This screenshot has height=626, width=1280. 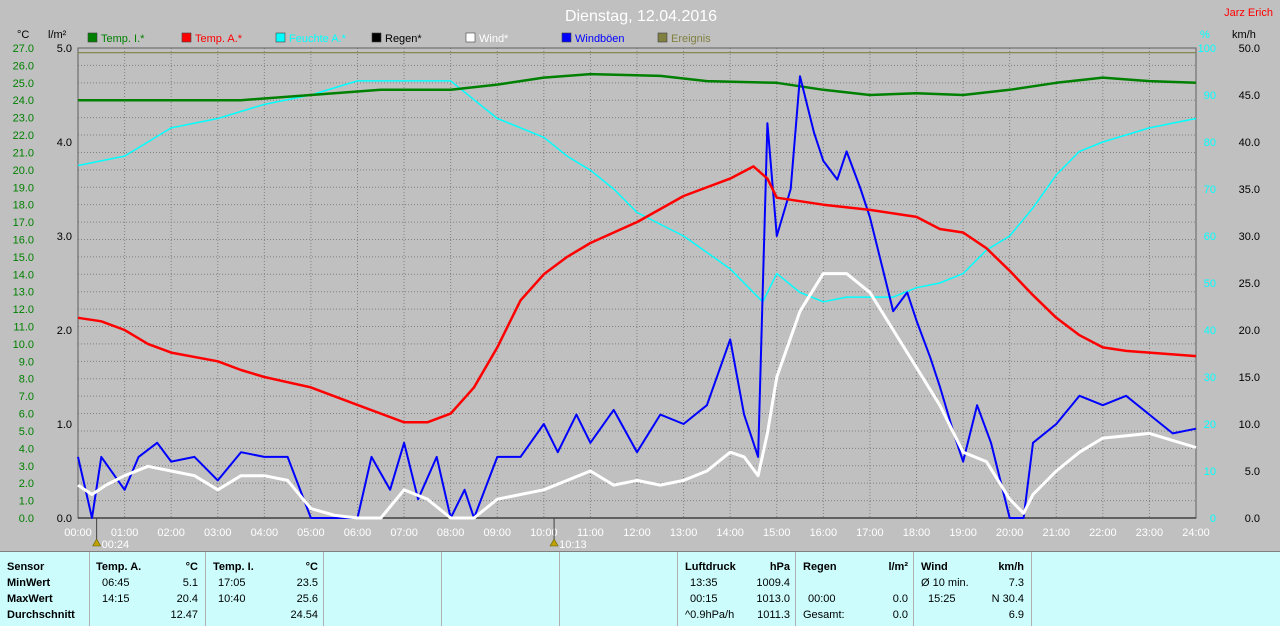 What do you see at coordinates (691, 39) in the screenshot?
I see `legend-label: Ereignis` at bounding box center [691, 39].